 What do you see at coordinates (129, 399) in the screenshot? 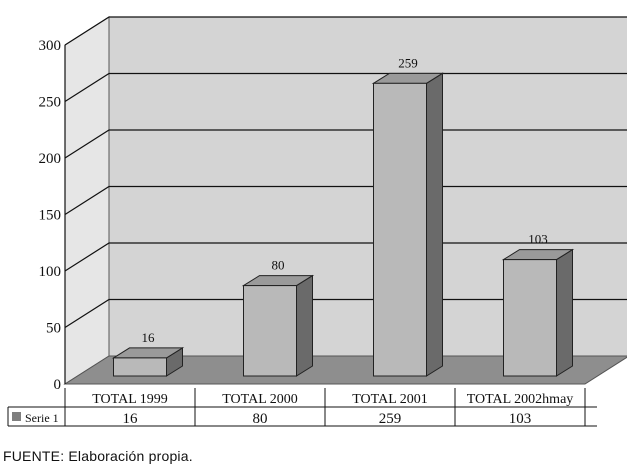
I see `x-tick-label: TOTAL 1999` at bounding box center [129, 399].